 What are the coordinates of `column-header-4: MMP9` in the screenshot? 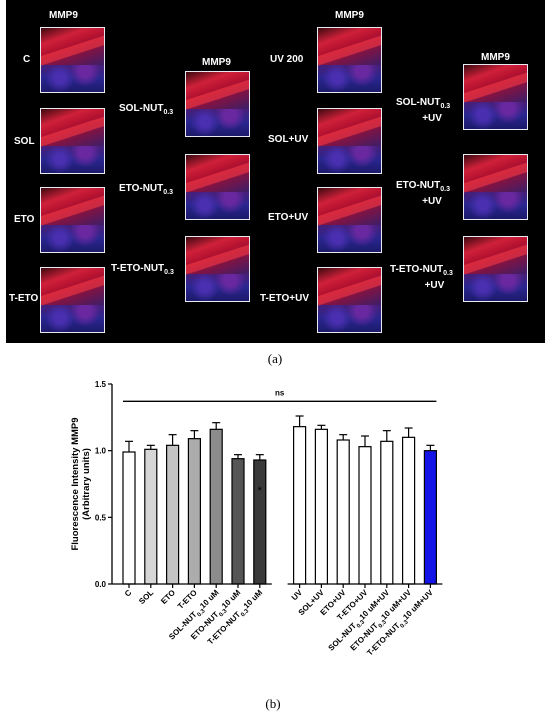 It's located at (495, 57).